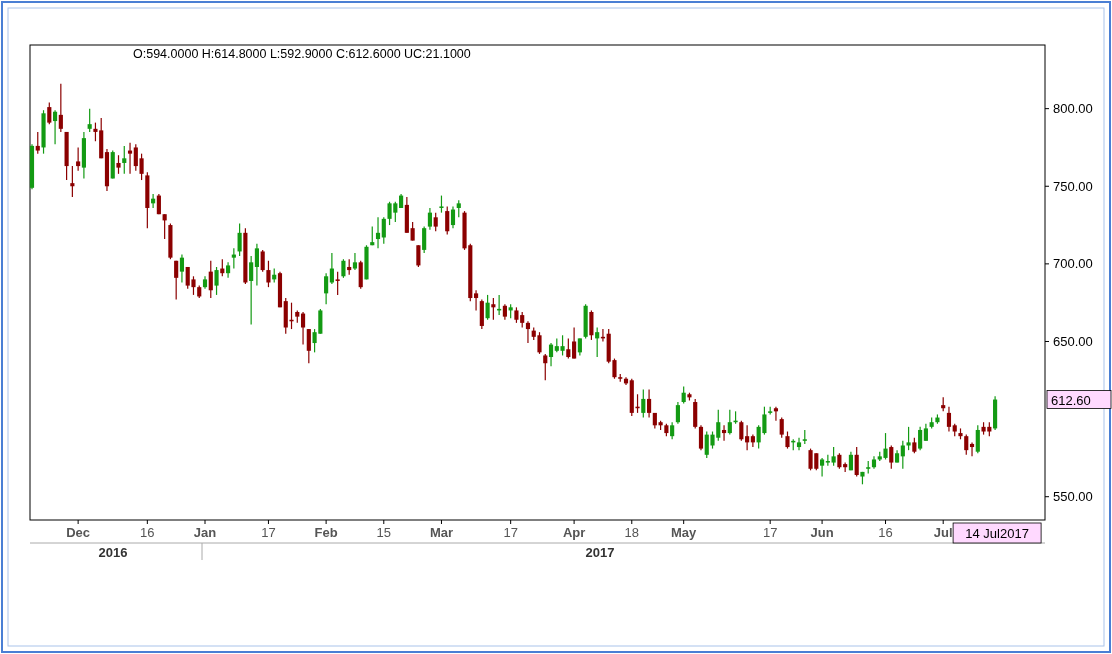  I want to click on x-tick-label: Feb, so click(326, 532).